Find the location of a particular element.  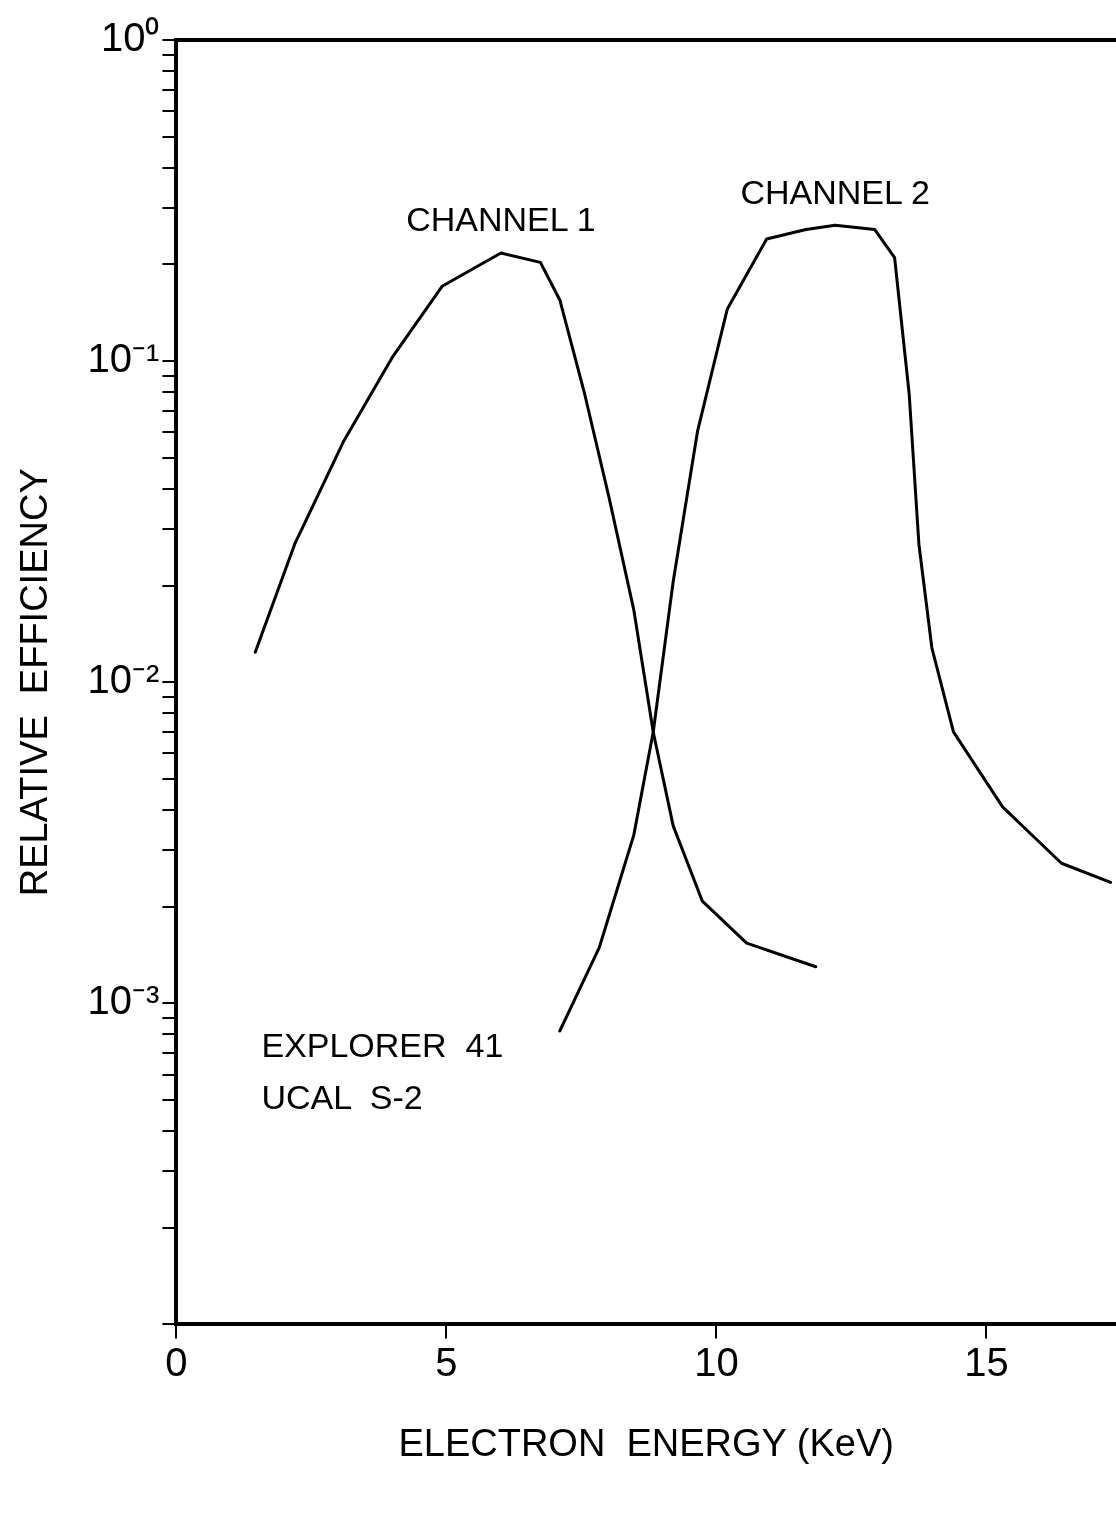

x-axis-title: ELECTRON ENERGY (KeV) is located at coordinates (646, 1442).